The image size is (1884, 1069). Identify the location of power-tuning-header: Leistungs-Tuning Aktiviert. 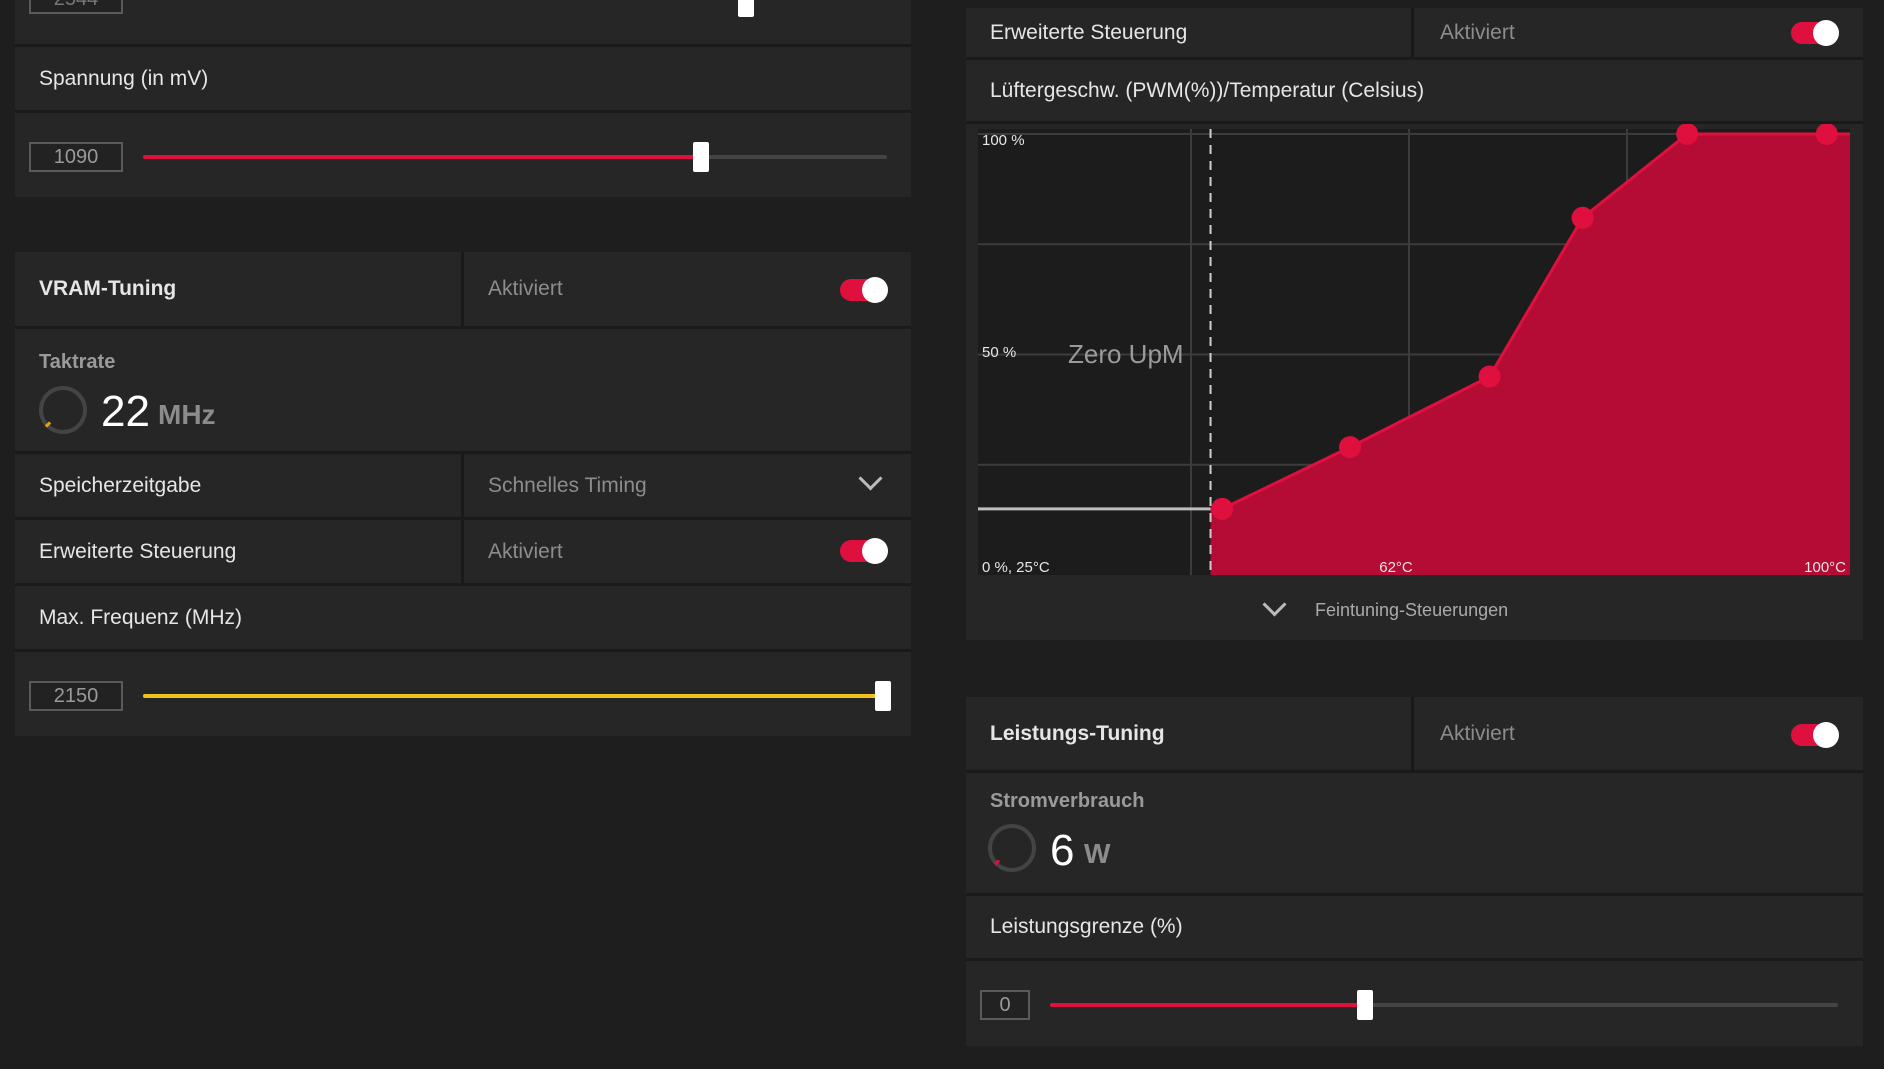
(1414, 735).